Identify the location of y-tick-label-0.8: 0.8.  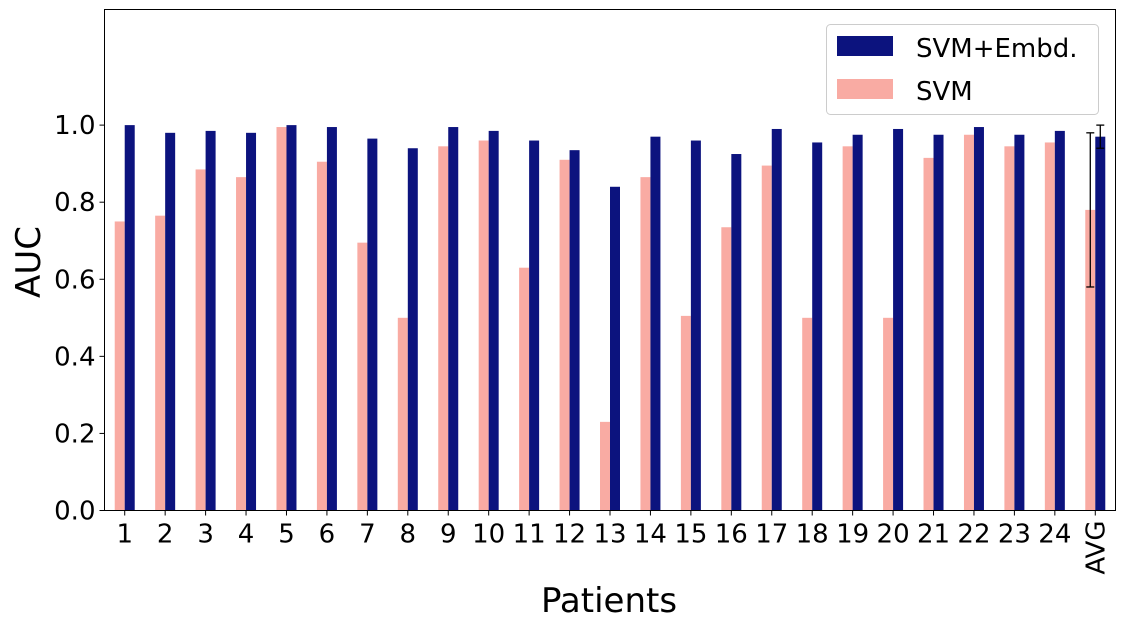
(74, 203).